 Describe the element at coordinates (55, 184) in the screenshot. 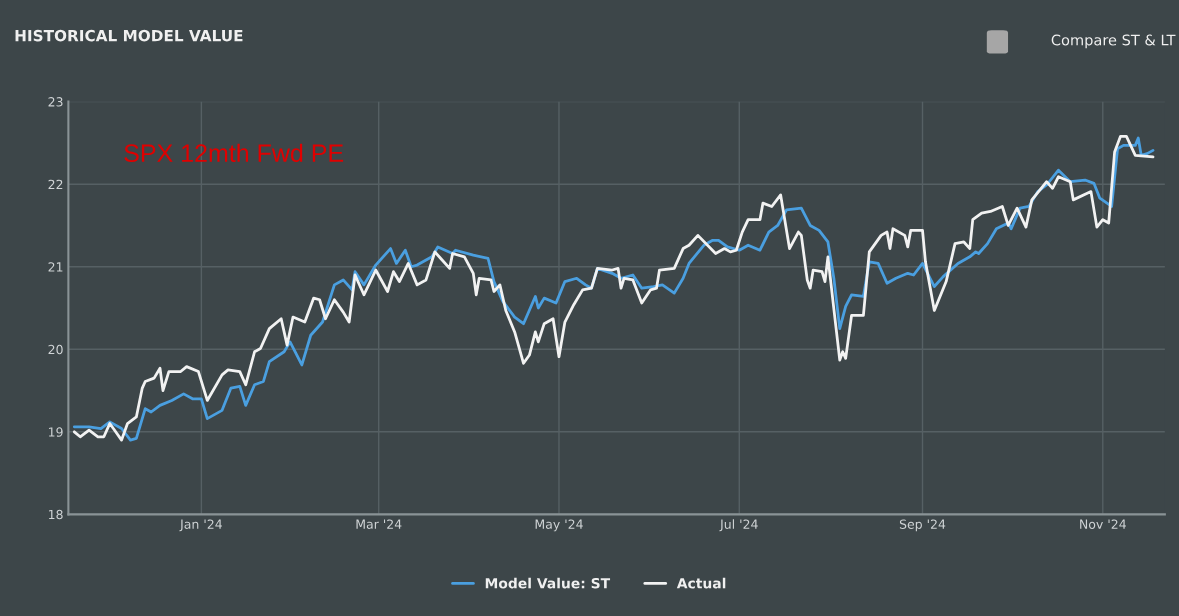

I see `y-tick-label: 22` at that location.